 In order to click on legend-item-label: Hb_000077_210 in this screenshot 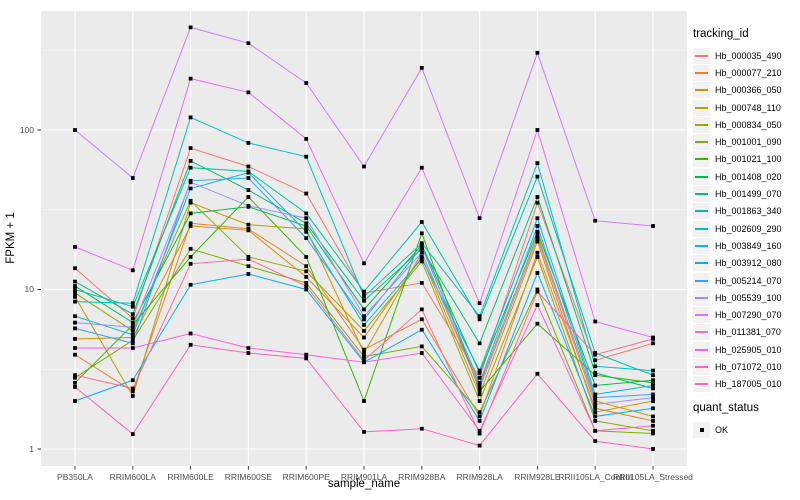, I will do `click(748, 72)`.